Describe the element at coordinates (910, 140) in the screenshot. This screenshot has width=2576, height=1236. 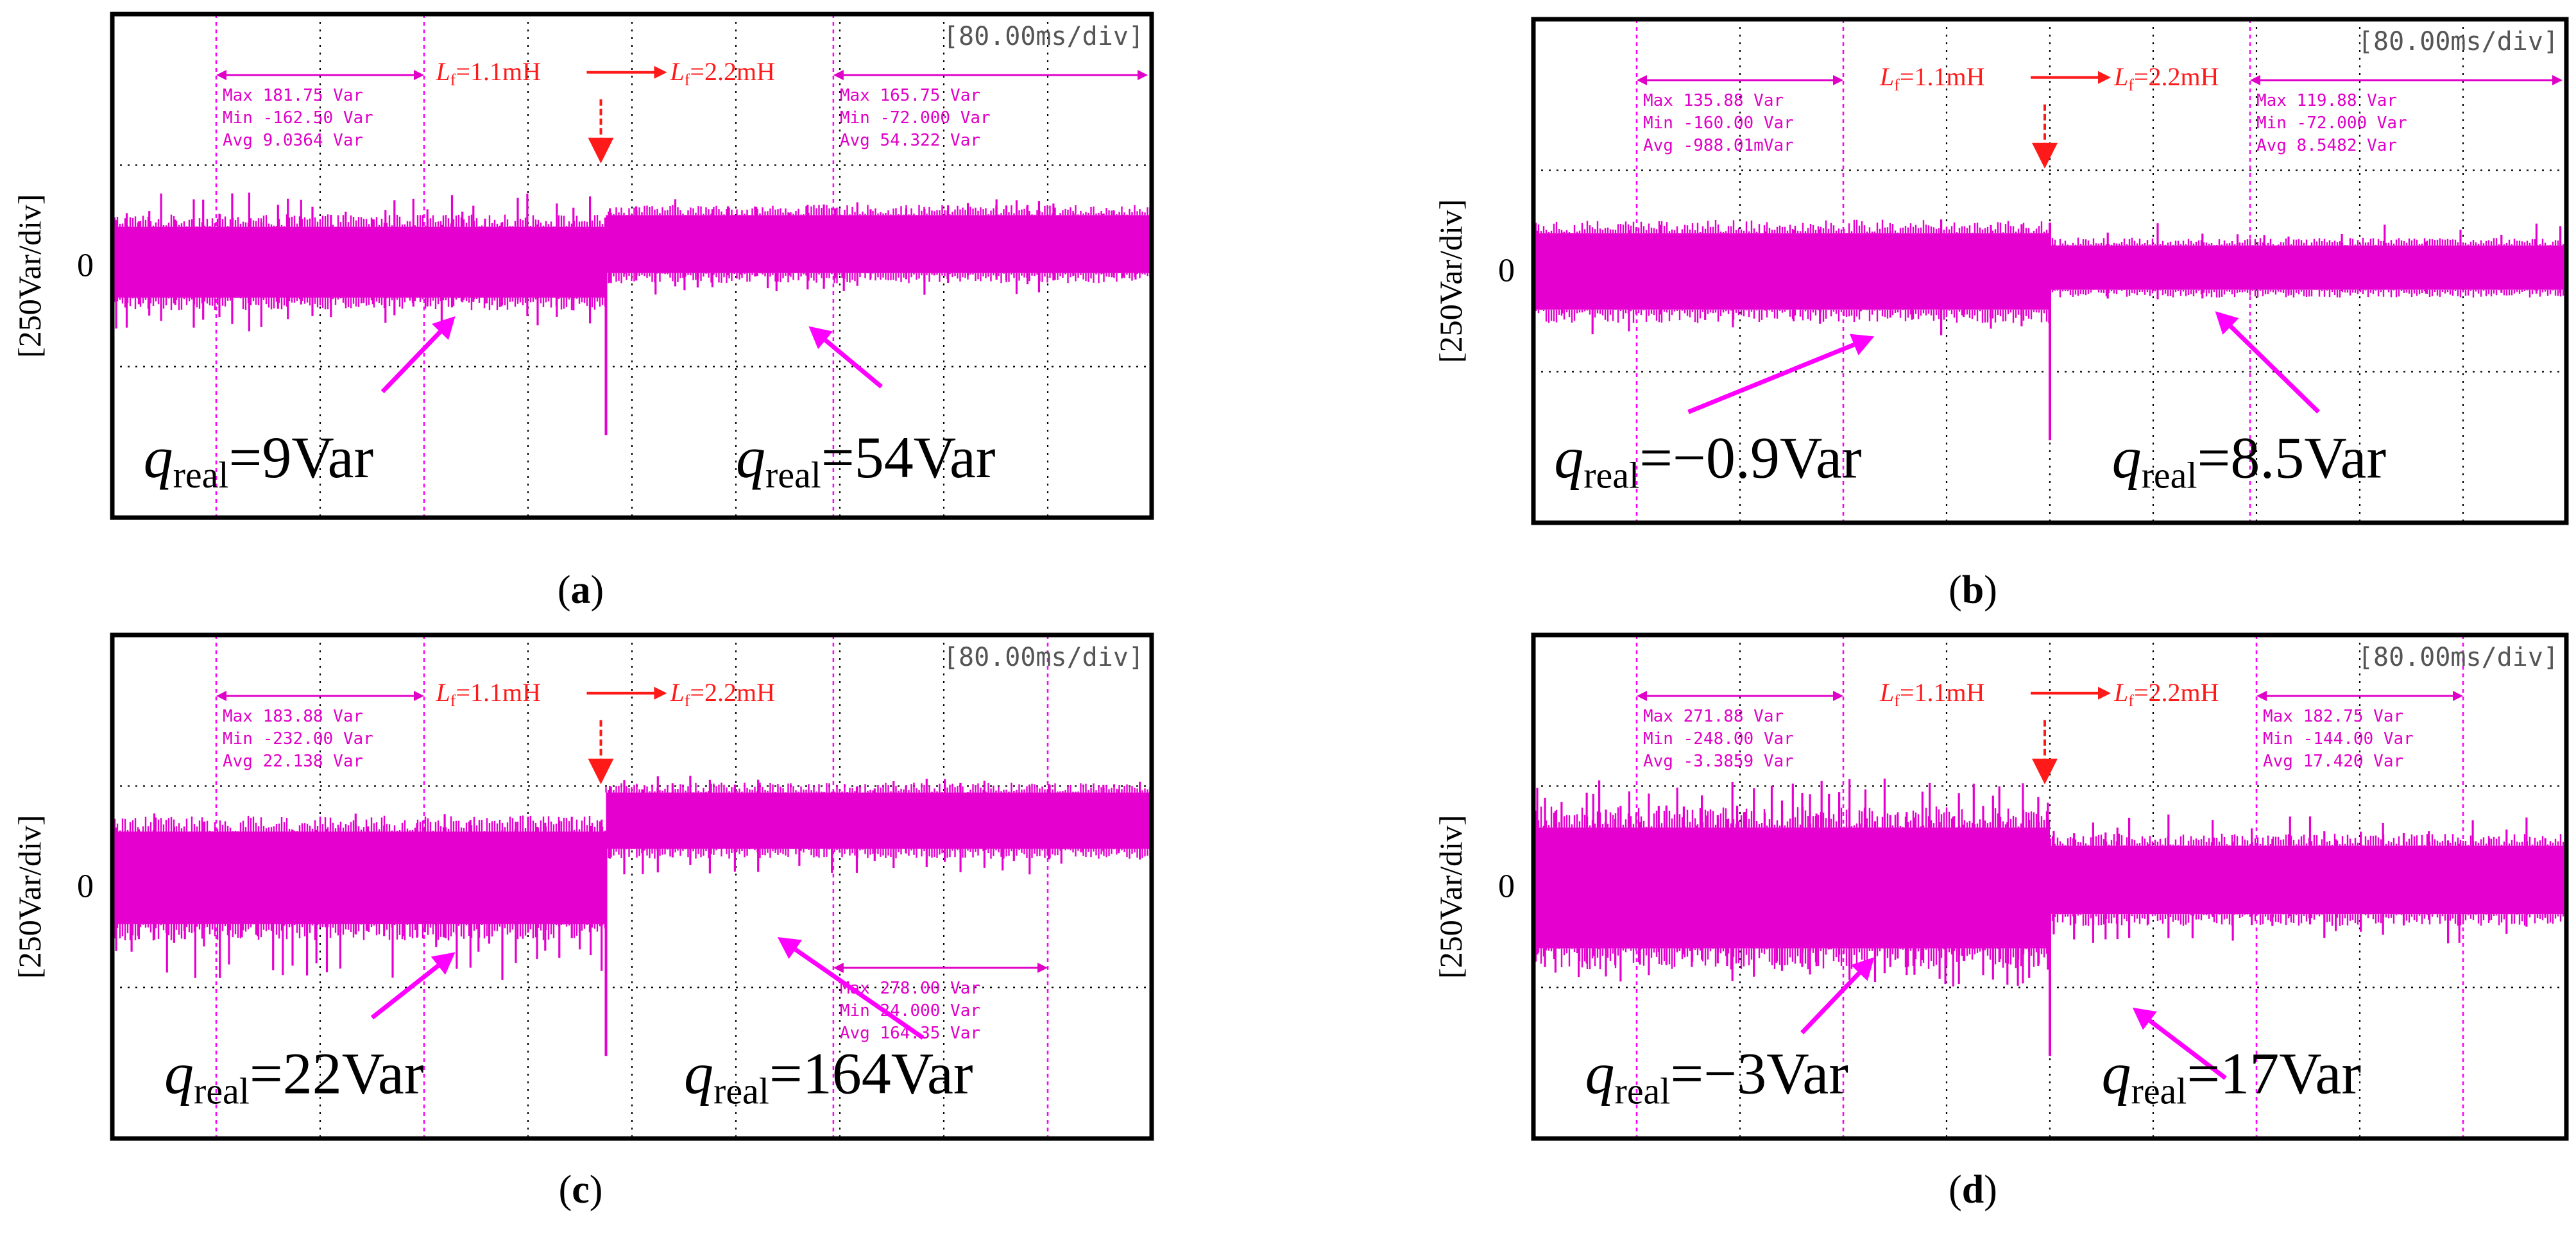
I see `stats-line: Avg 54.322 Var` at that location.